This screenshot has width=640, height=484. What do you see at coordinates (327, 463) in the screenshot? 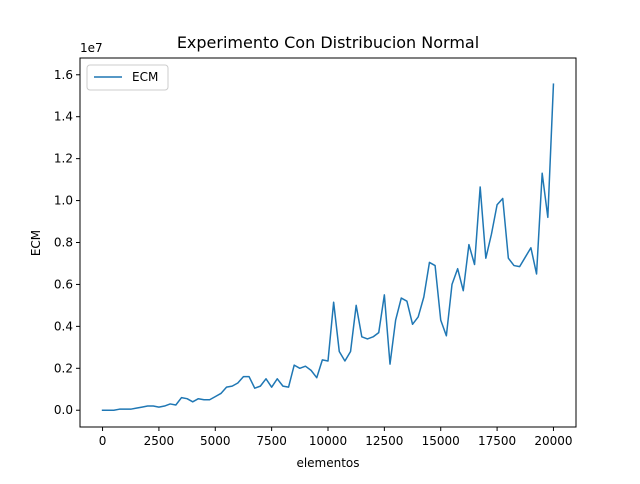
I see `x-axis-label: elementos` at bounding box center [327, 463].